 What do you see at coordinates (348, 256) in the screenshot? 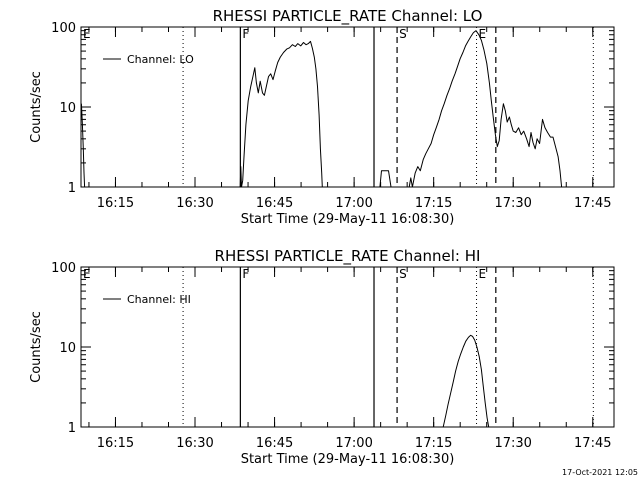
I see `chart-title: RHESSI PARTICLE_RATE Channel: HI` at bounding box center [348, 256].